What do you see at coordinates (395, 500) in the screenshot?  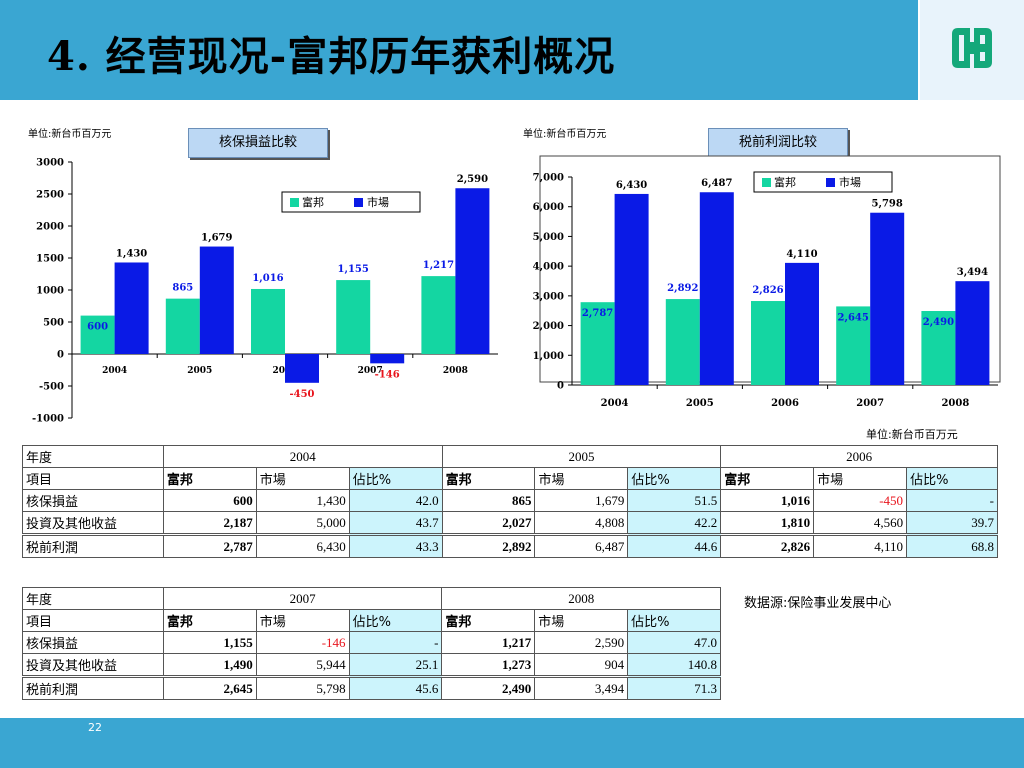 I see `cell-share: 42.0` at bounding box center [395, 500].